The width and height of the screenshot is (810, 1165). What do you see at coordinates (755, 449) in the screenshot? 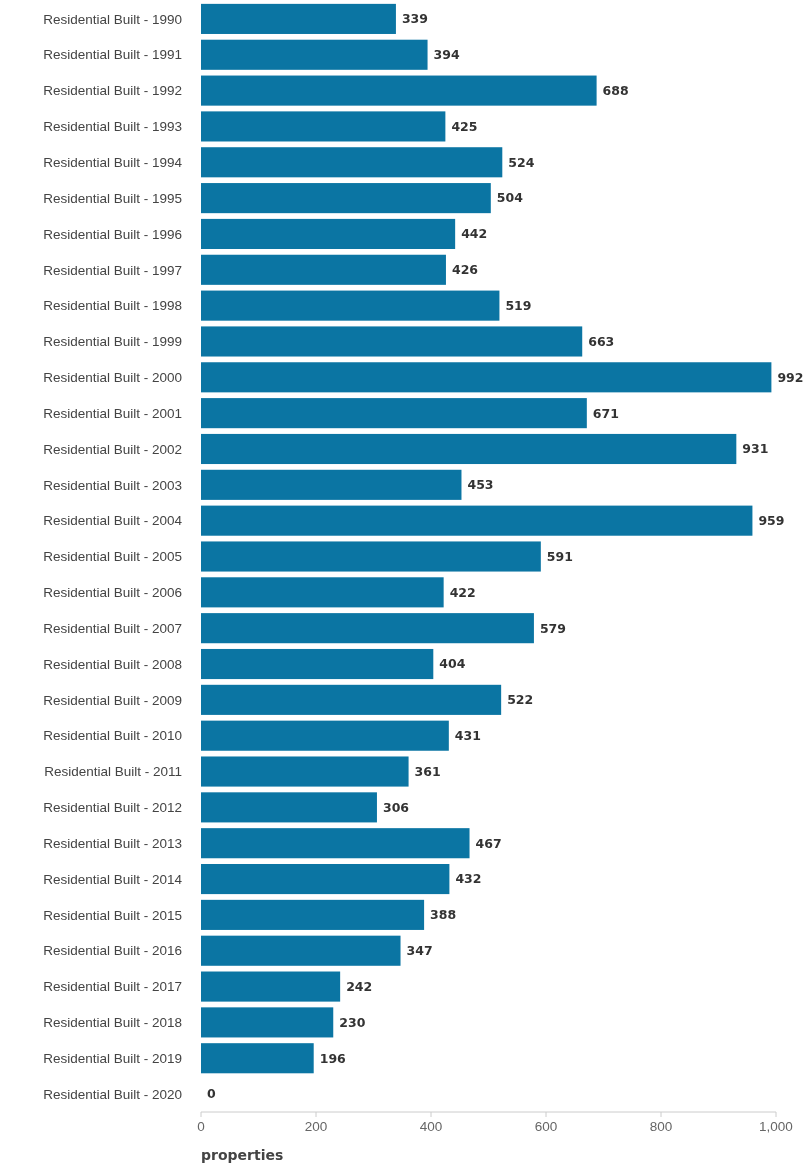
I see `data-label: 931` at bounding box center [755, 449].